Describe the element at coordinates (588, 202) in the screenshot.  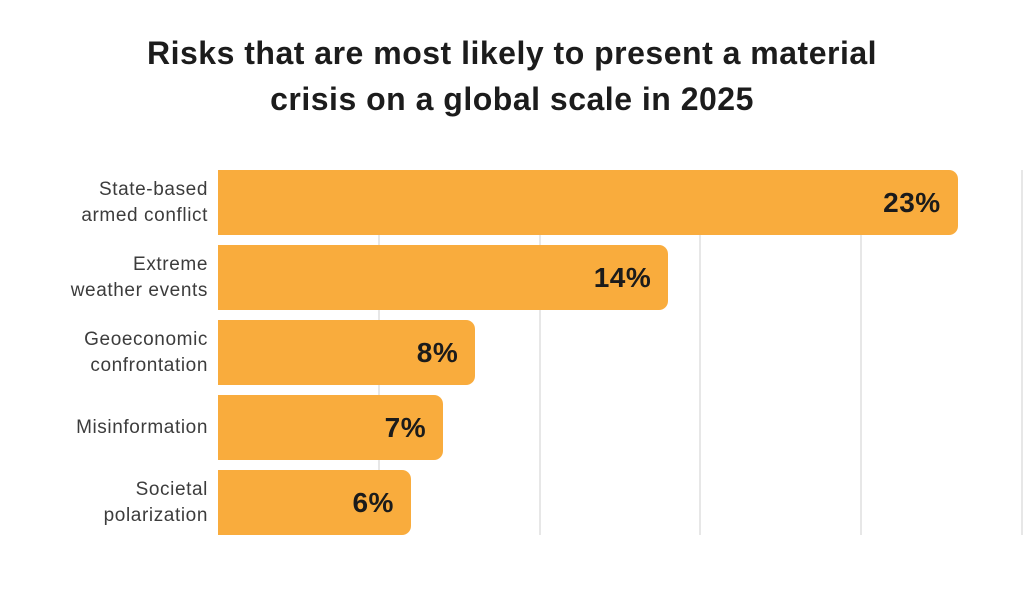
I see `bar: 23%` at that location.